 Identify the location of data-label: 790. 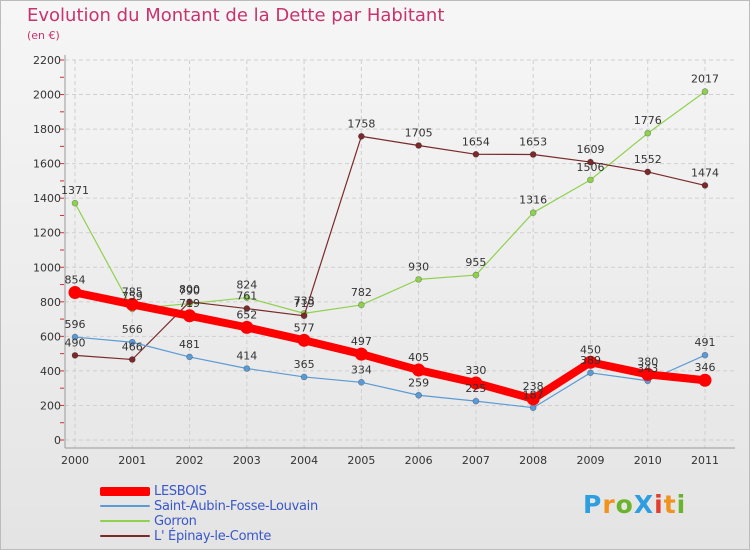
(189, 291).